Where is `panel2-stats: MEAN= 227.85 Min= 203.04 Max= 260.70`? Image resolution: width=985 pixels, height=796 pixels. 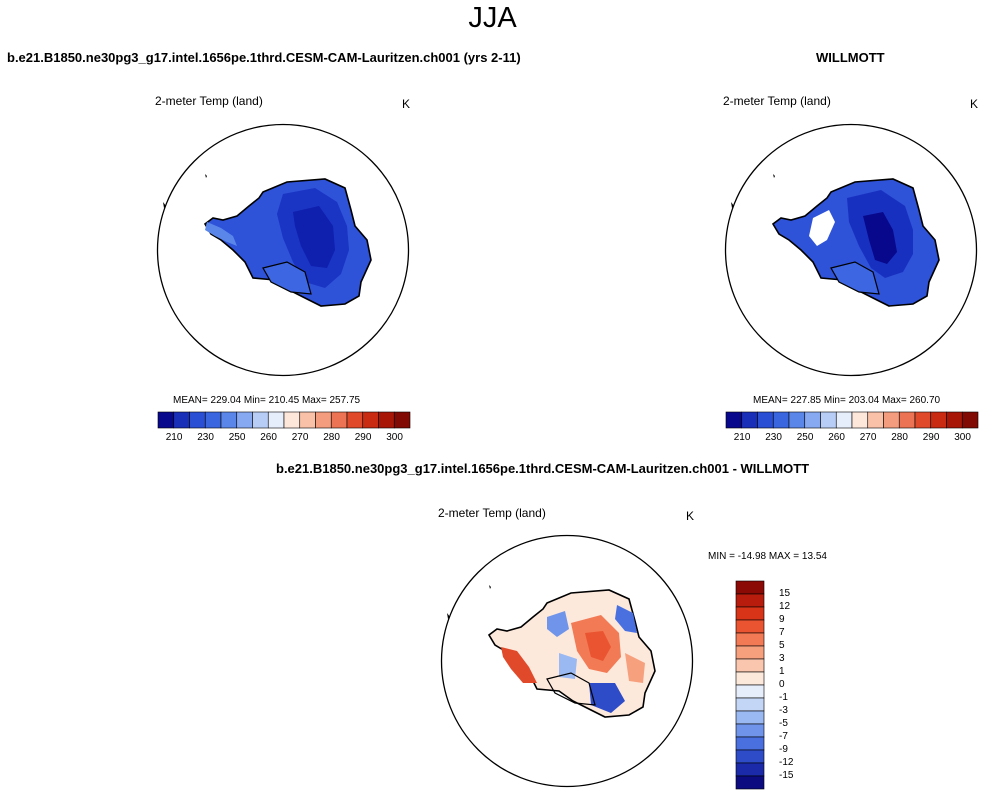
panel2-stats: MEAN= 227.85 Min= 203.04 Max= 260.70 is located at coordinates (847, 400).